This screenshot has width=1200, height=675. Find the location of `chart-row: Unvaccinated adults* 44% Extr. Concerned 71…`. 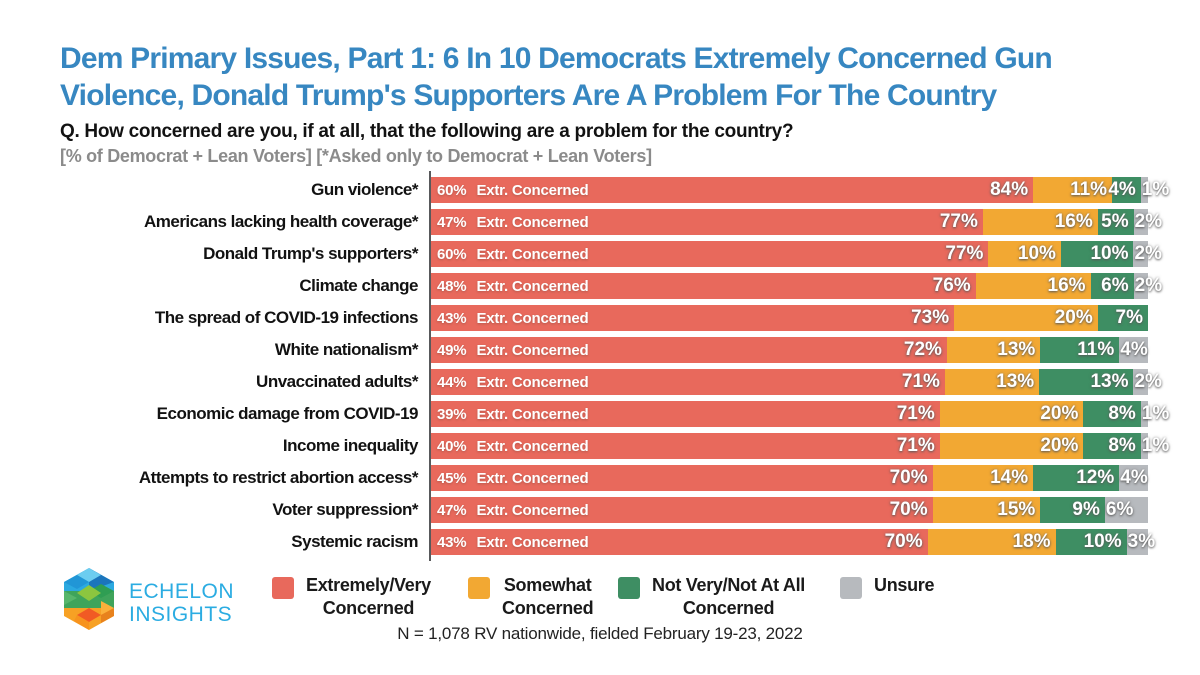

chart-row: Unvaccinated adults* 44% Extr. Concerned 71… is located at coordinates (607, 382).